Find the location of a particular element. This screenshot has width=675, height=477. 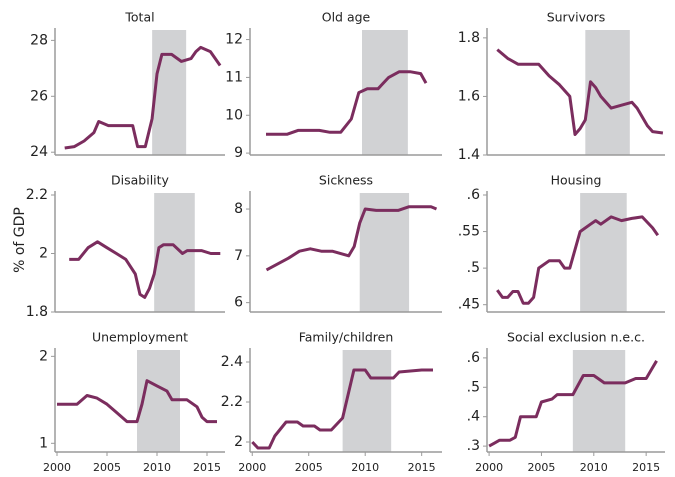

panel-title: Social exclusion n.e.c. is located at coordinates (576, 337).